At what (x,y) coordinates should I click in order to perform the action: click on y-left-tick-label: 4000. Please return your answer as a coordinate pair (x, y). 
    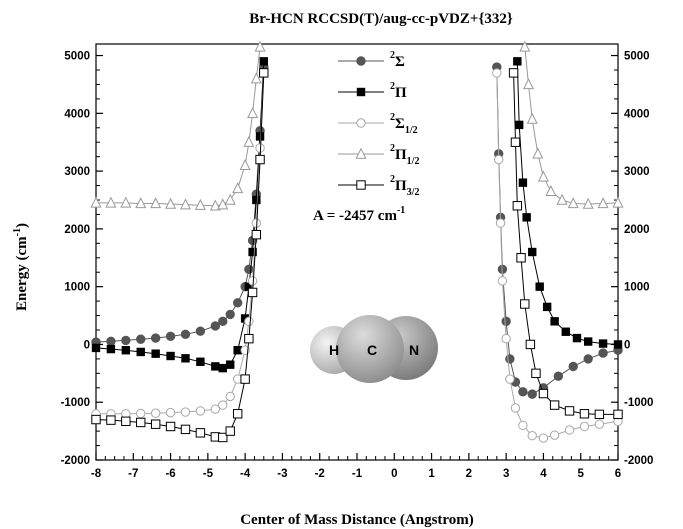
    Looking at the image, I should click on (77, 114).